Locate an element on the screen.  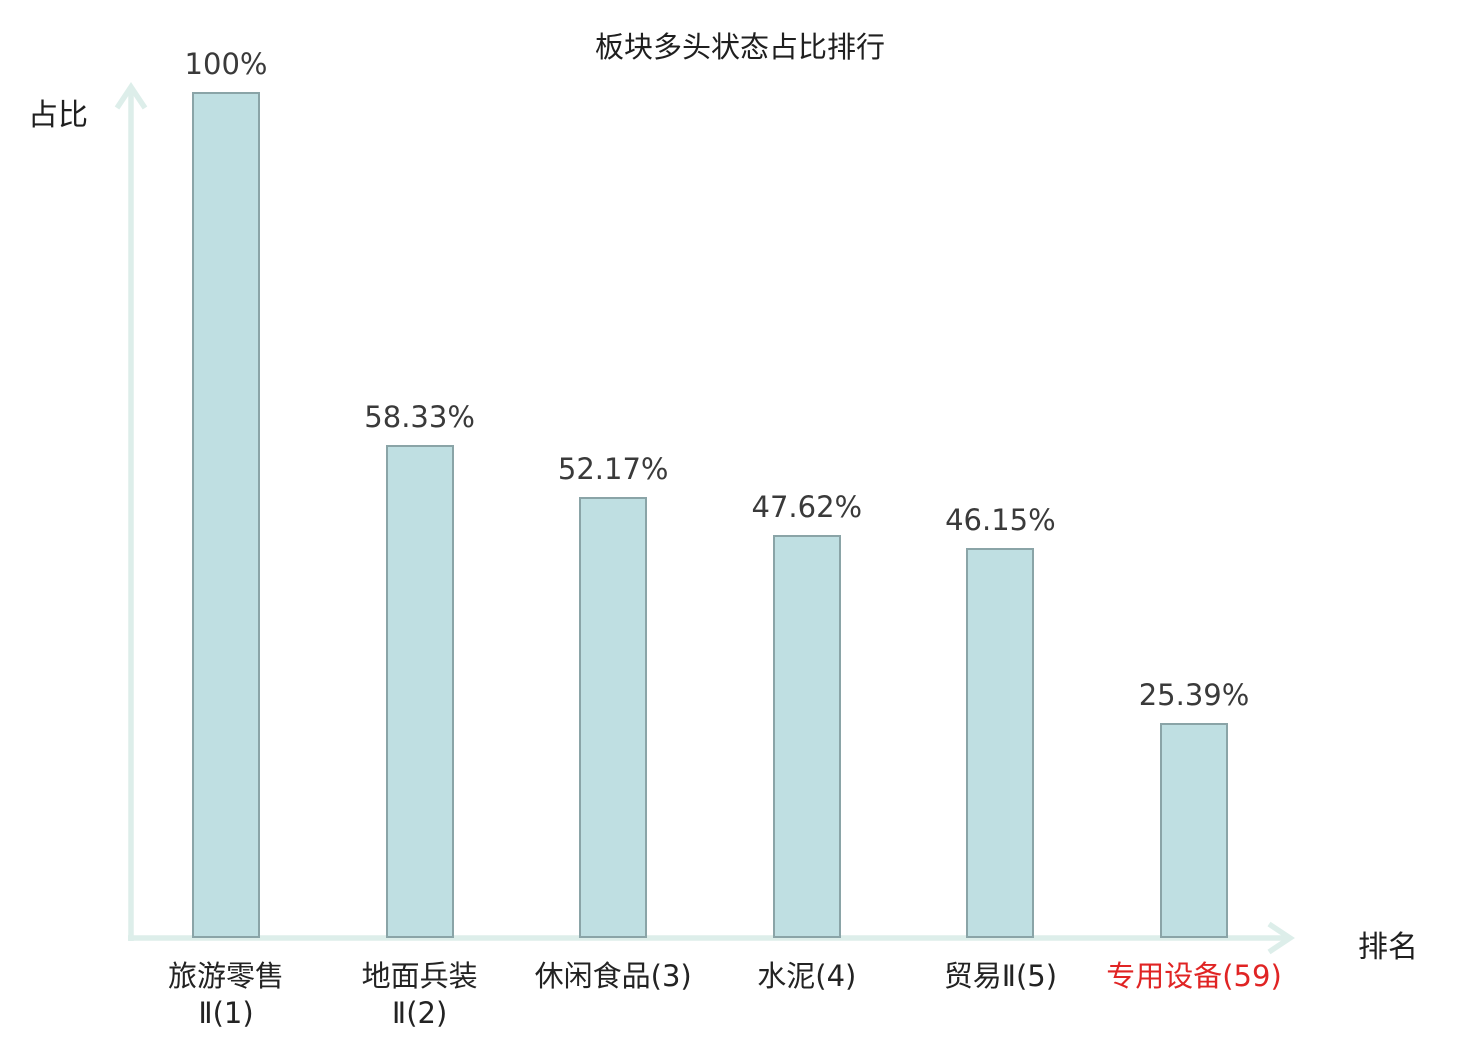
bar-value-label: 58.33% is located at coordinates (419, 416).